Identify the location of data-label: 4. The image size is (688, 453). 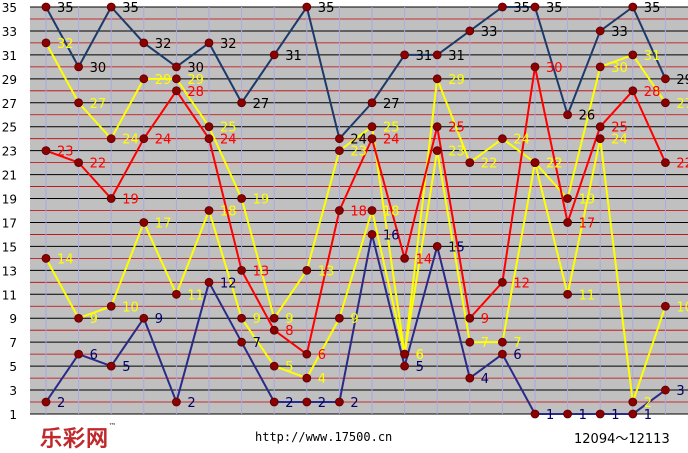
(322, 379).